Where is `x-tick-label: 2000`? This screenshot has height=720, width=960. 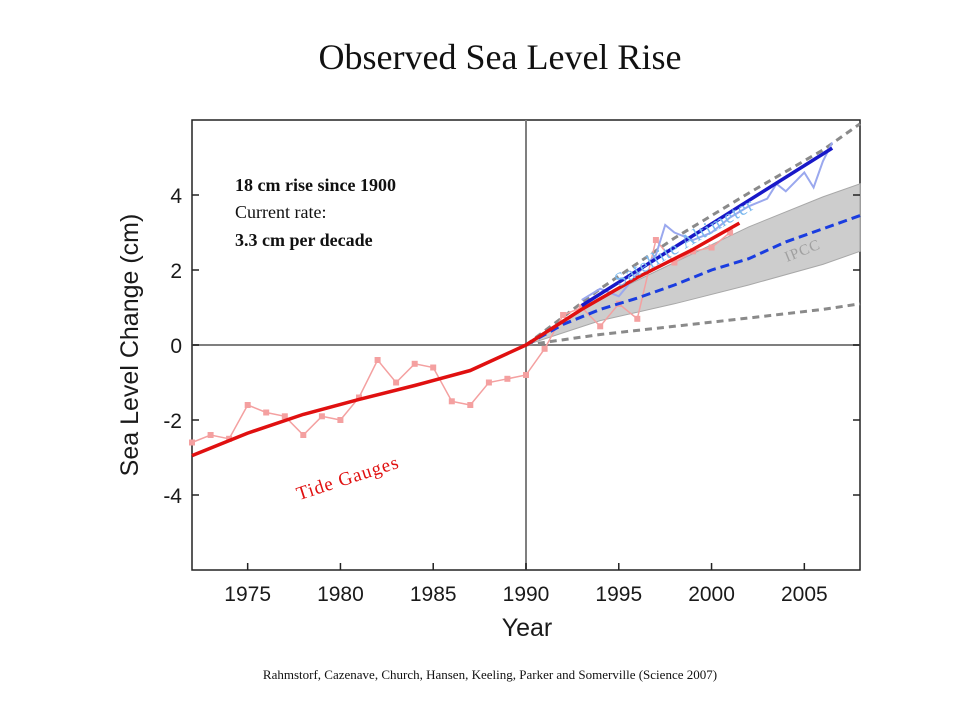
x-tick-label: 2000 is located at coordinates (711, 594).